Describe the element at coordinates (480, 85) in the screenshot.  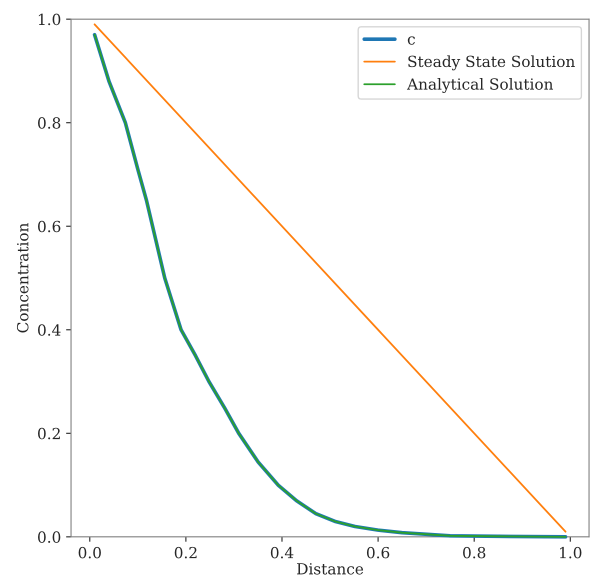
I see `legend-label: Analytical Solution` at that location.